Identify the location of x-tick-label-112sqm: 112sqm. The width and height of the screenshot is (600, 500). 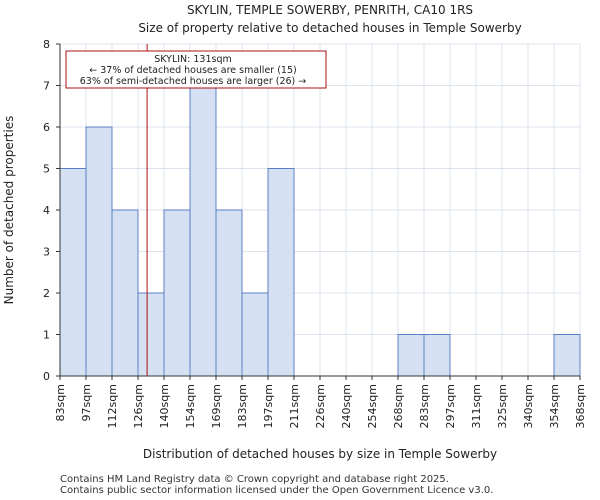
(112, 406).